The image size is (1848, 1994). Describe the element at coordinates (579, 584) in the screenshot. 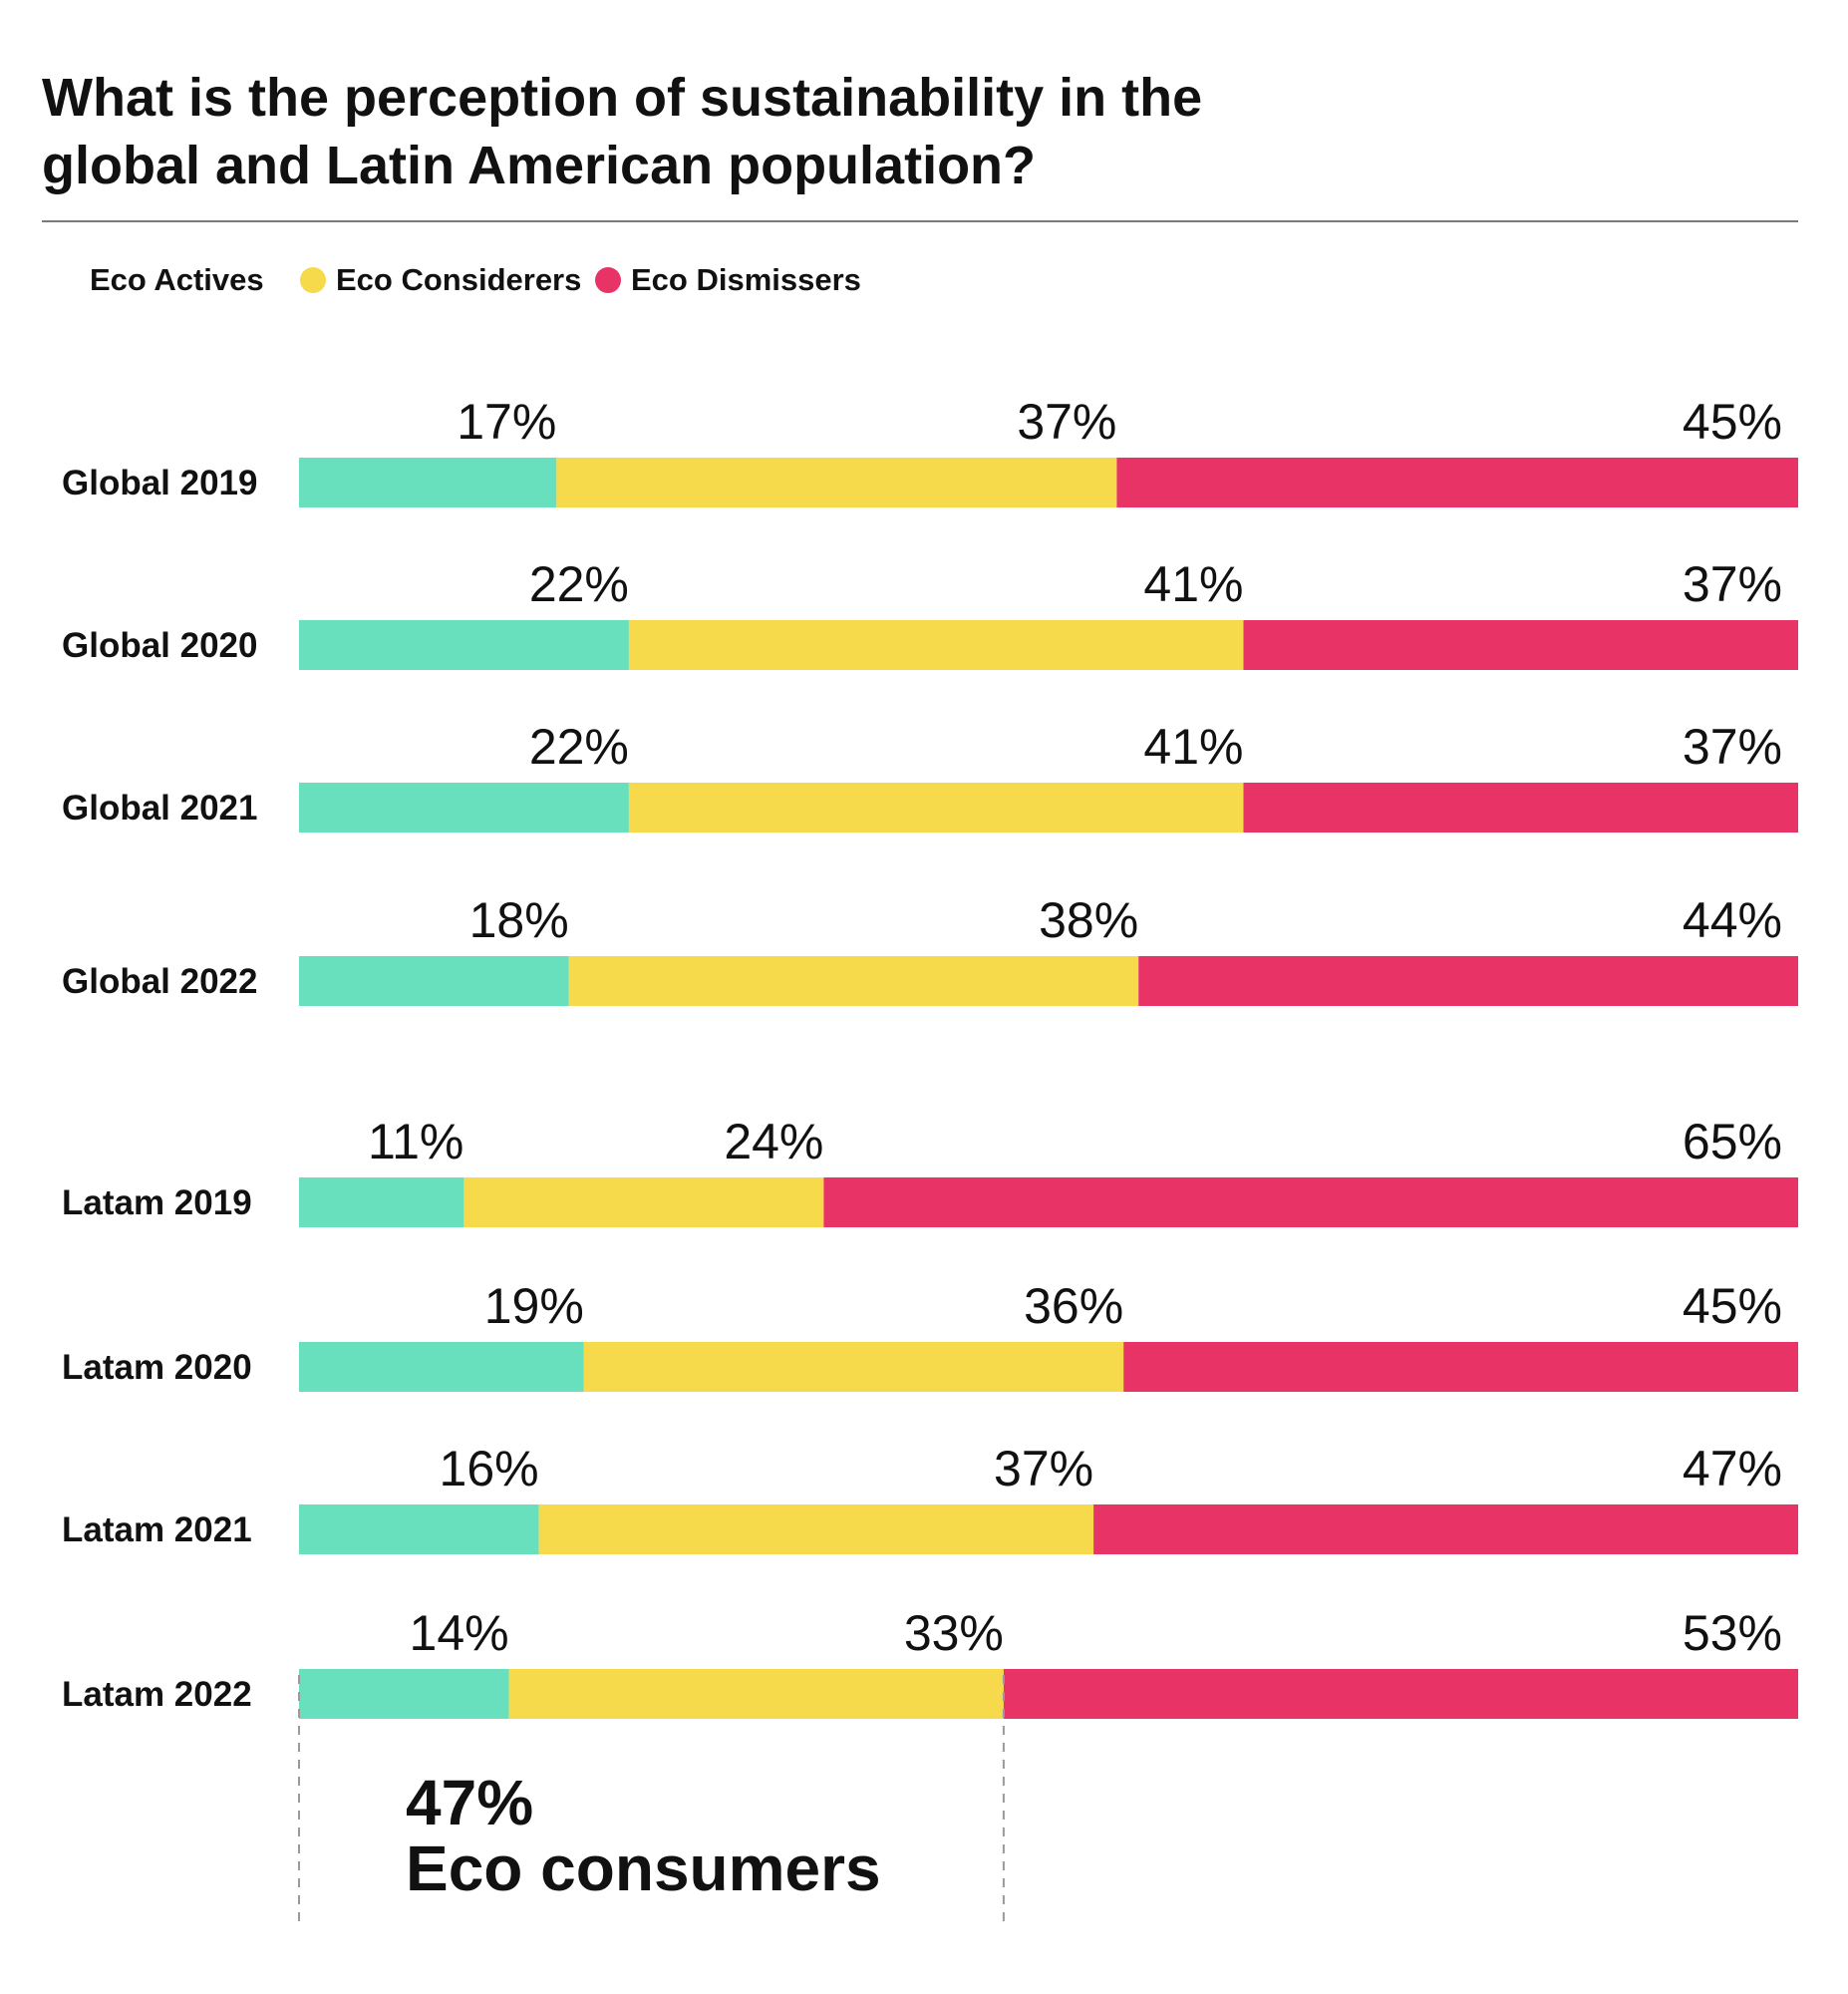

I see `data-label-eco-actives-global-2020: 22%` at that location.